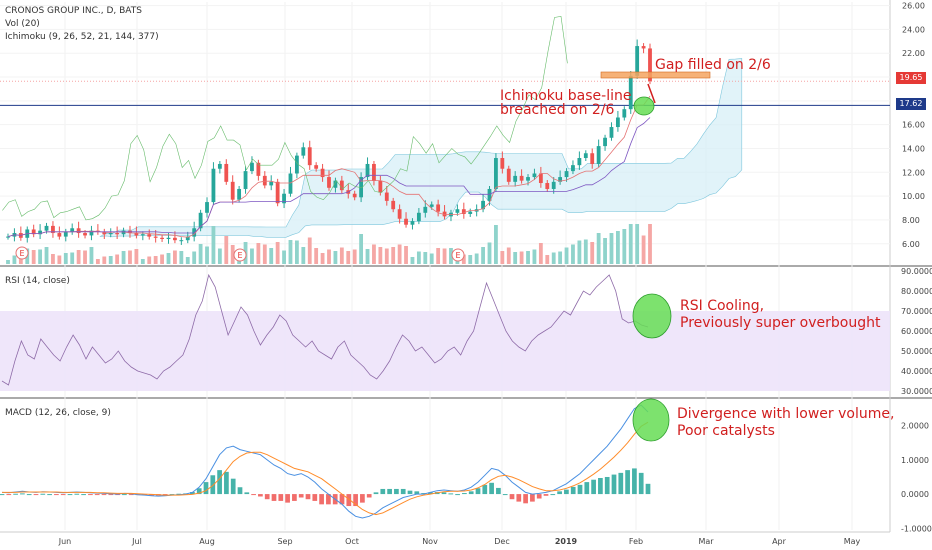 Image resolution: width=932 pixels, height=550 pixels. I want to click on rsi-y-tick-label: 60.0000, so click(916, 331).